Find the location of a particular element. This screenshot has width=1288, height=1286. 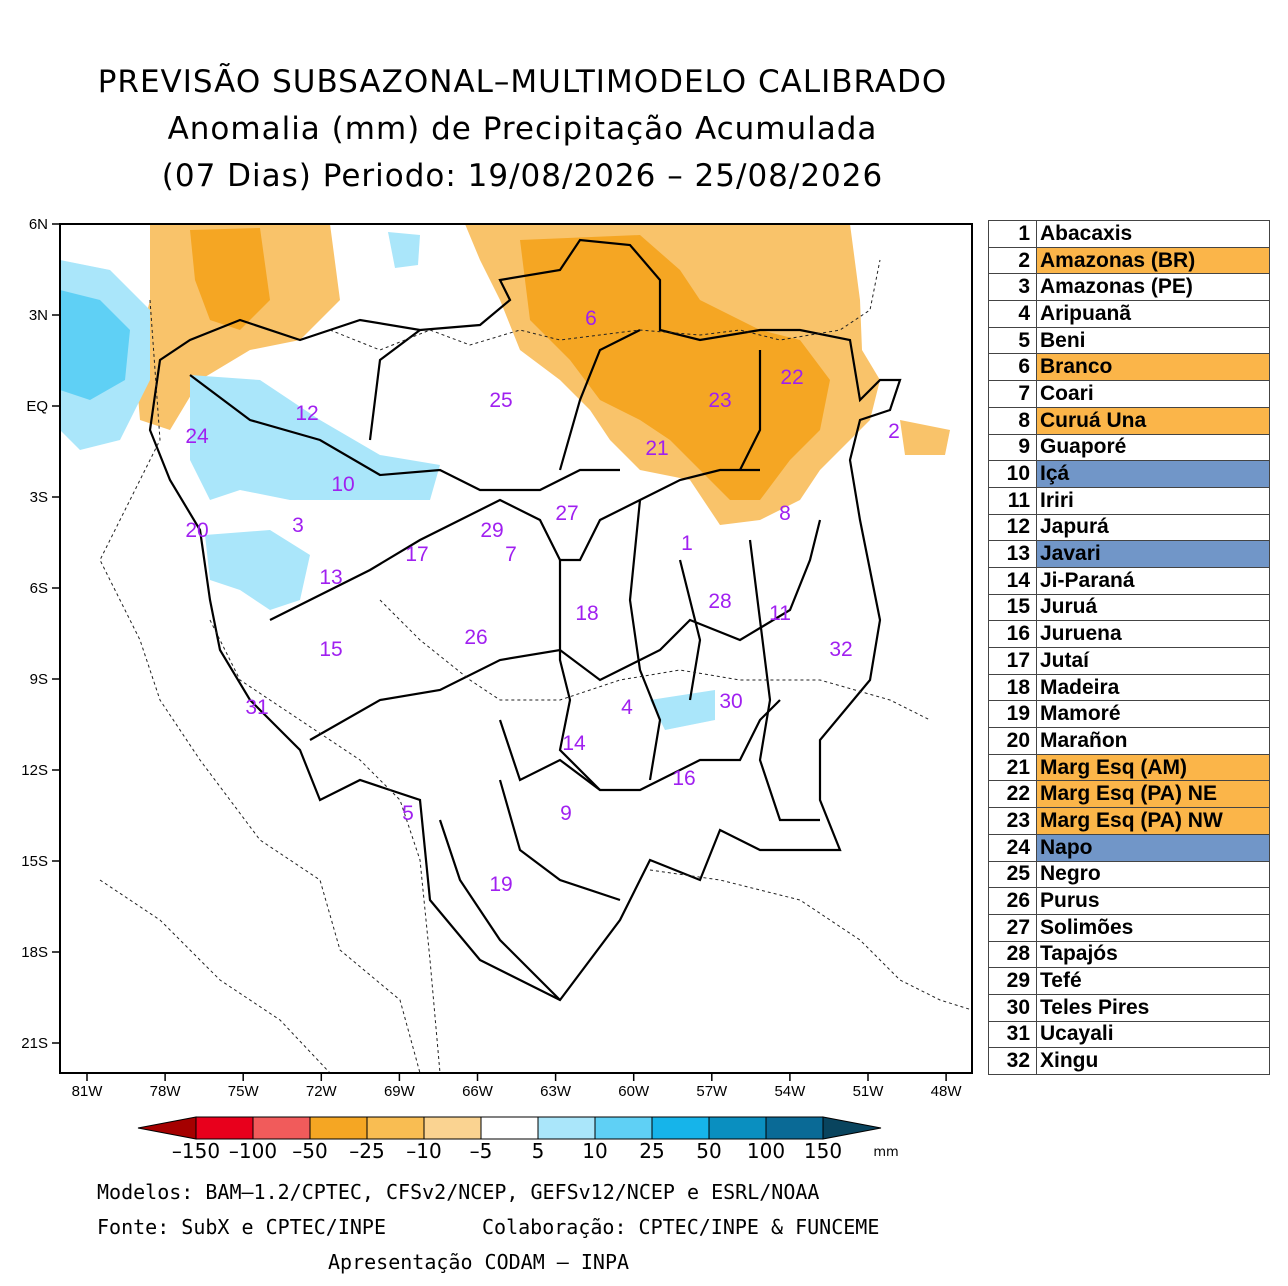

basin-lines-madeira is located at coordinates (610, 645).